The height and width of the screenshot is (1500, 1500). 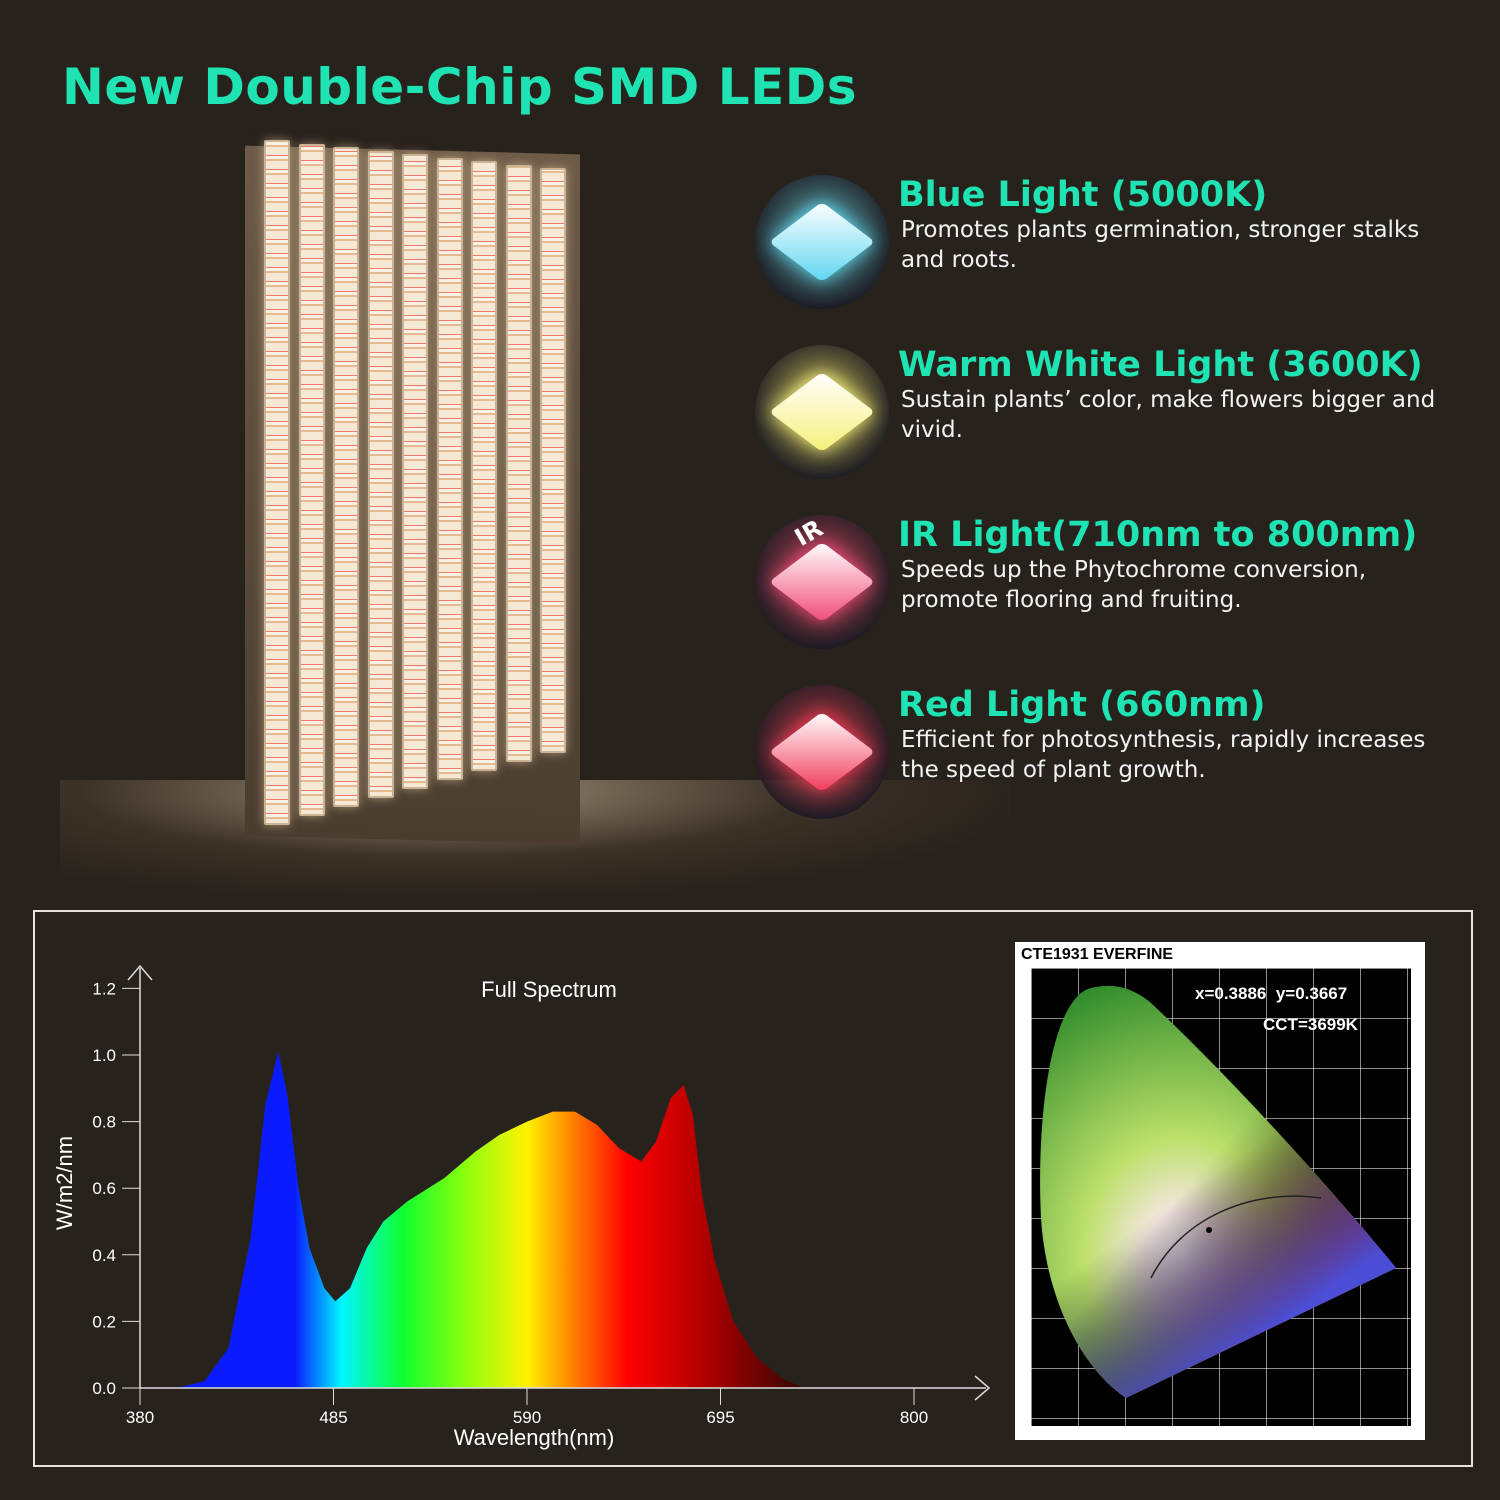 What do you see at coordinates (1097, 955) in the screenshot?
I see `cie-label: CTE1931 EVERFINE` at bounding box center [1097, 955].